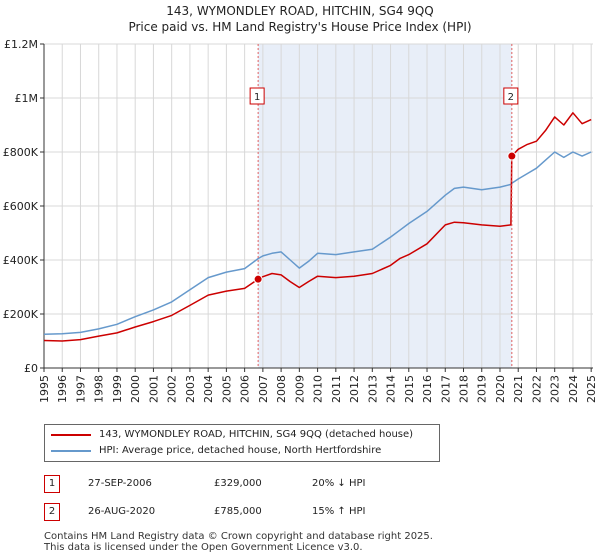  Describe the element at coordinates (117, 389) in the screenshot. I see `x-tick-label: 1999` at that location.